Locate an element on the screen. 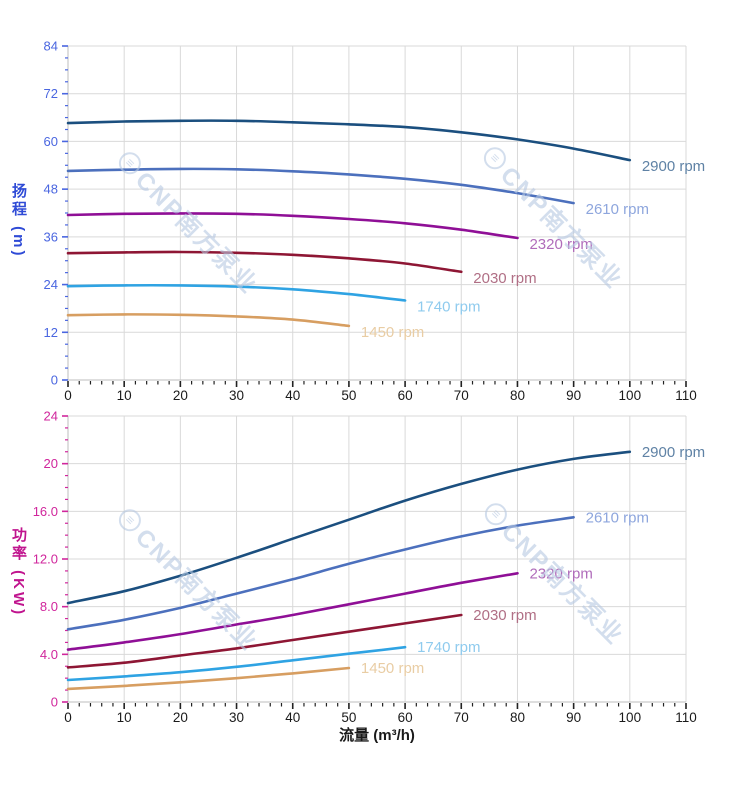 The height and width of the screenshot is (797, 752). y-tick-label: 12 is located at coordinates (51, 332).